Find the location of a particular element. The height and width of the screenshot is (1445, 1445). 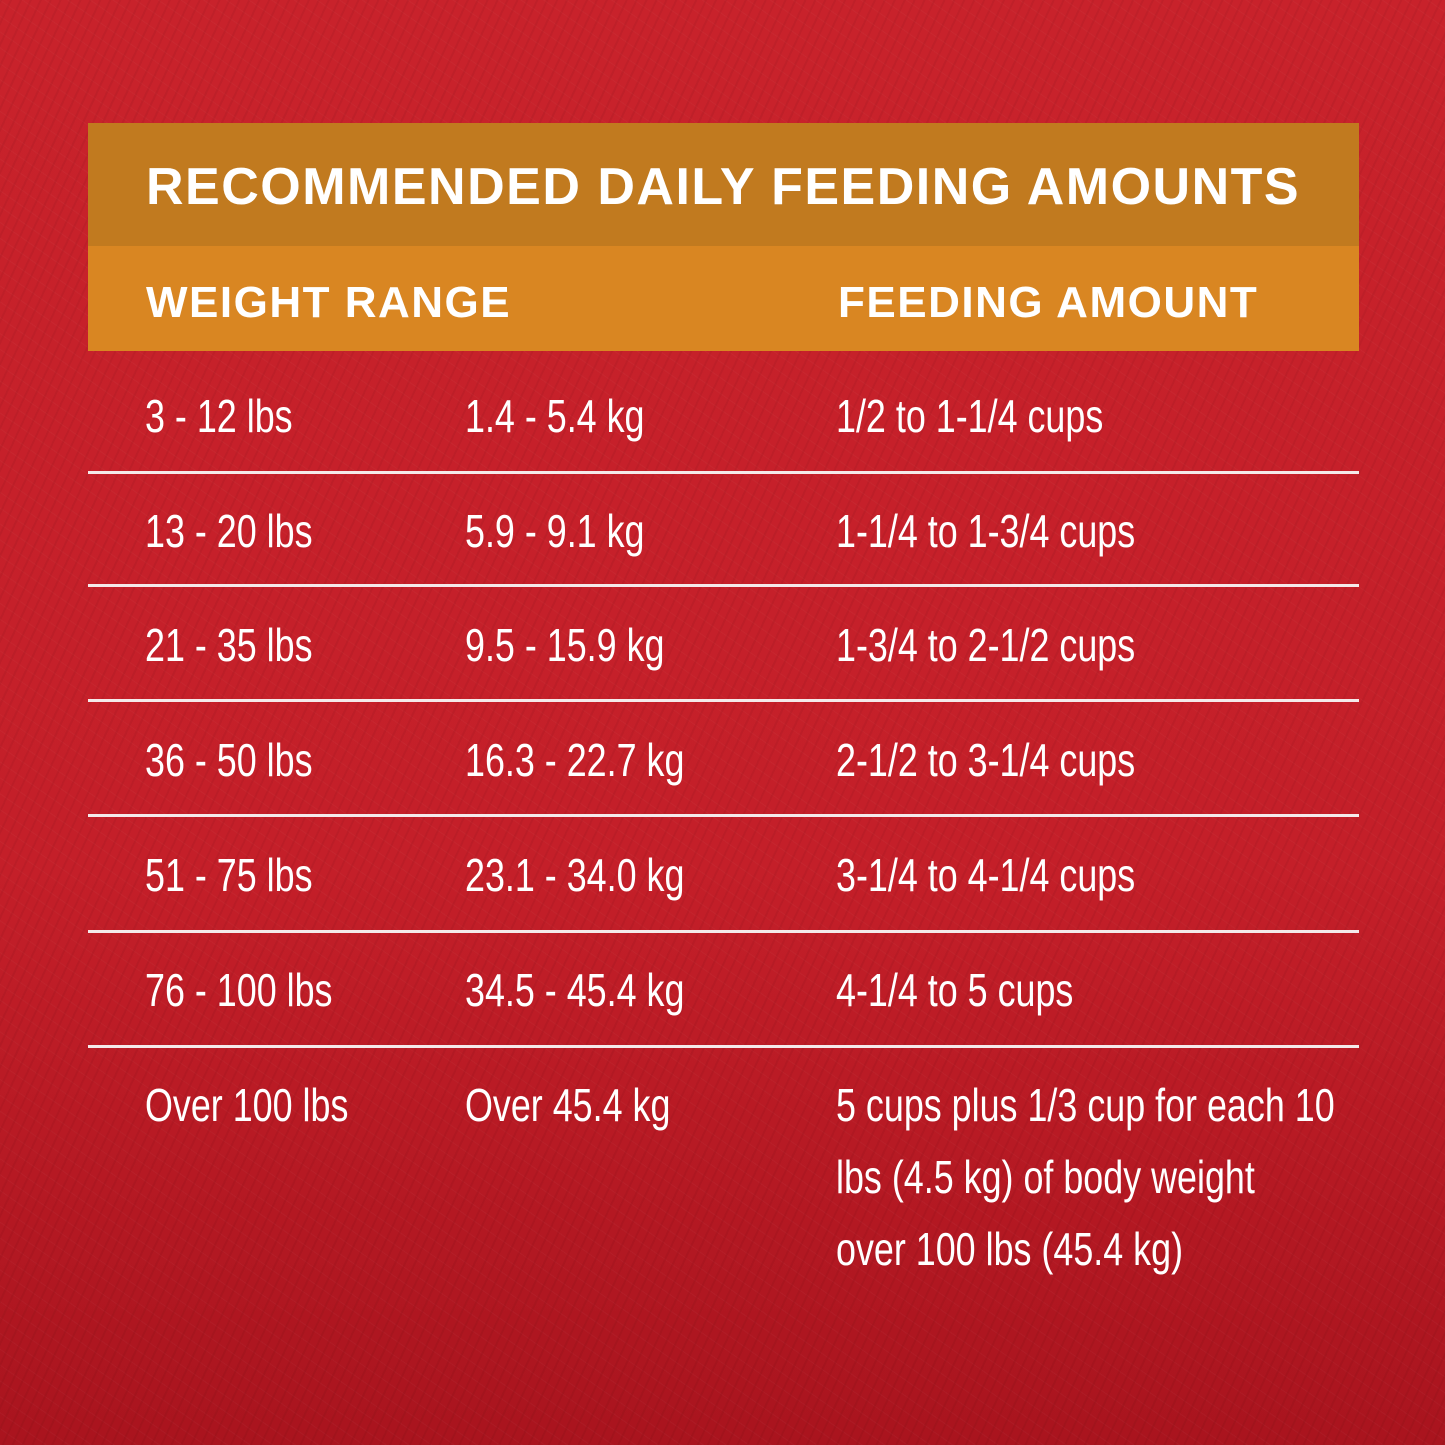

feeding-amount: 1/2 to 1-1/4 cups is located at coordinates (970, 416).